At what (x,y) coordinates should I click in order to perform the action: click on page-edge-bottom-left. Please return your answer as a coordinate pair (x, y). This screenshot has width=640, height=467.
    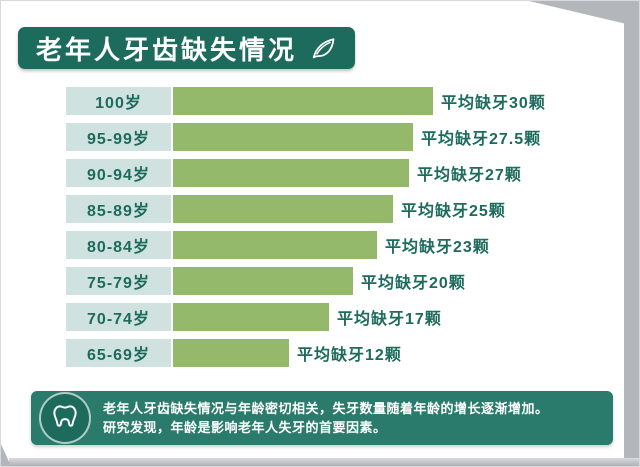
    Looking at the image, I should click on (6, 455).